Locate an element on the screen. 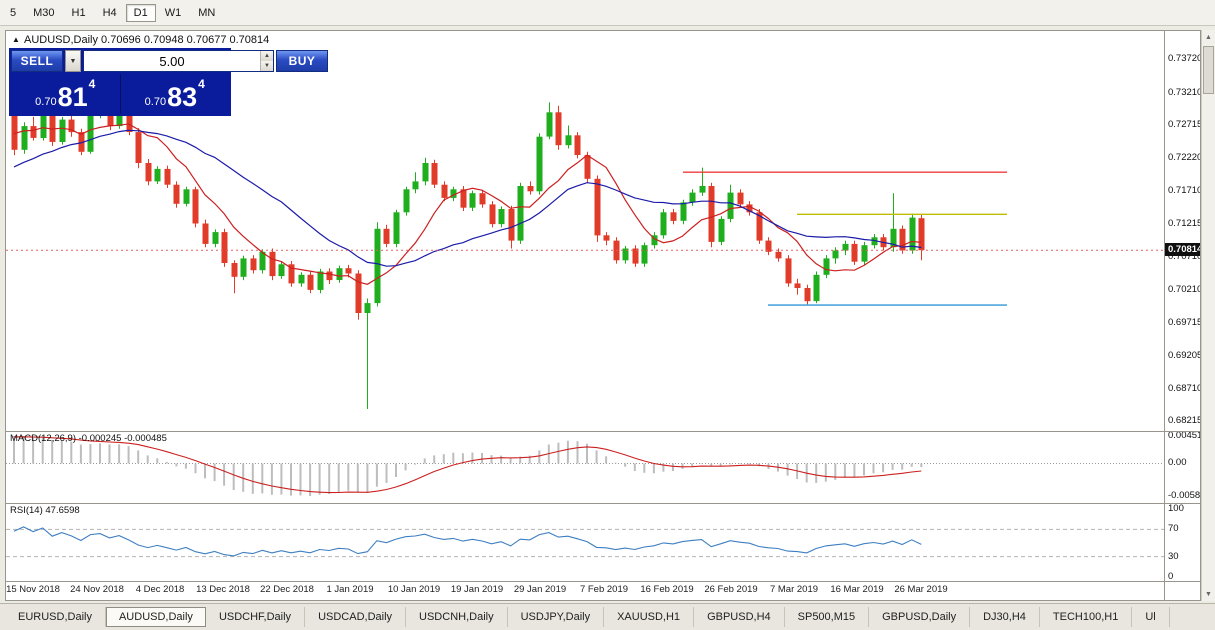 Image resolution: width=1215 pixels, height=630 pixels. bid-price-pips: 81 is located at coordinates (72, 97).